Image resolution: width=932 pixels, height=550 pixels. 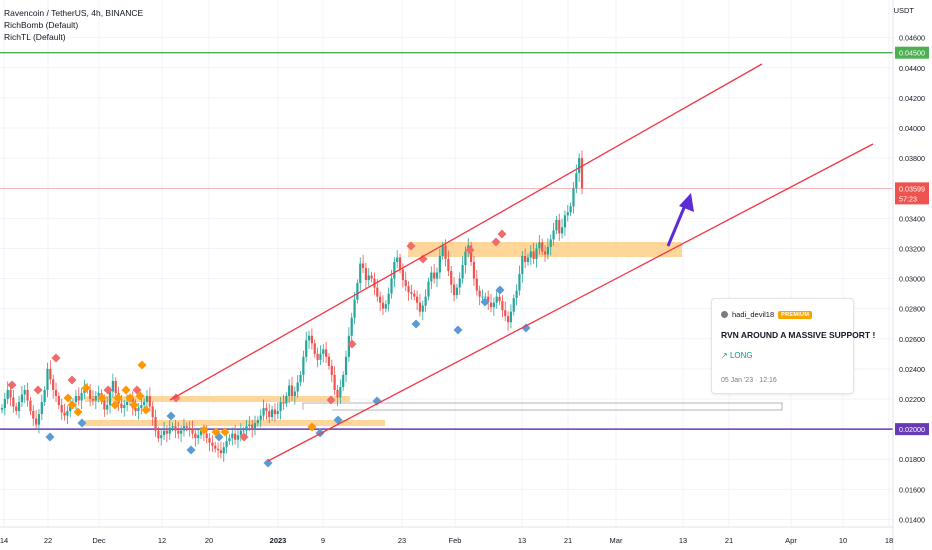 I want to click on badge-bg, so click(x=912, y=429).